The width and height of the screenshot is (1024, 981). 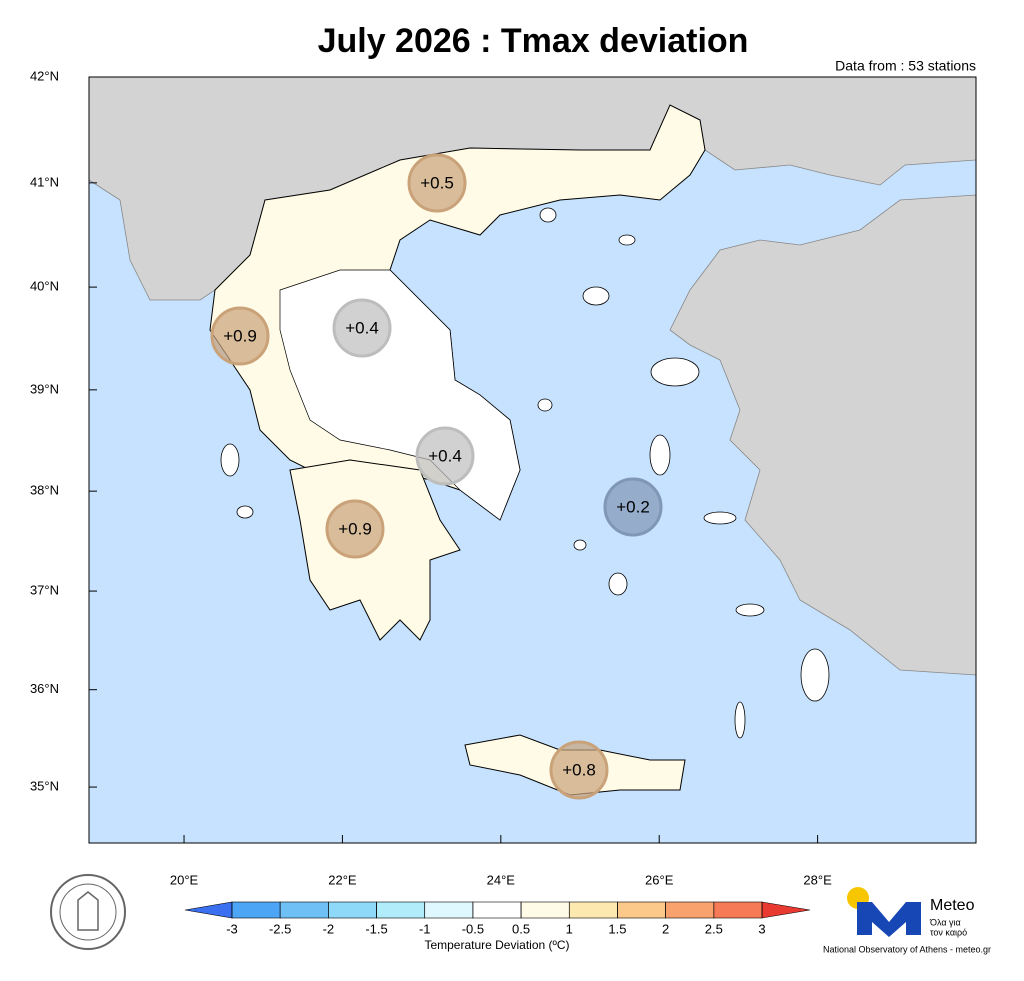 What do you see at coordinates (44, 181) in the screenshot?
I see `y-tick-label: 41°N` at bounding box center [44, 181].